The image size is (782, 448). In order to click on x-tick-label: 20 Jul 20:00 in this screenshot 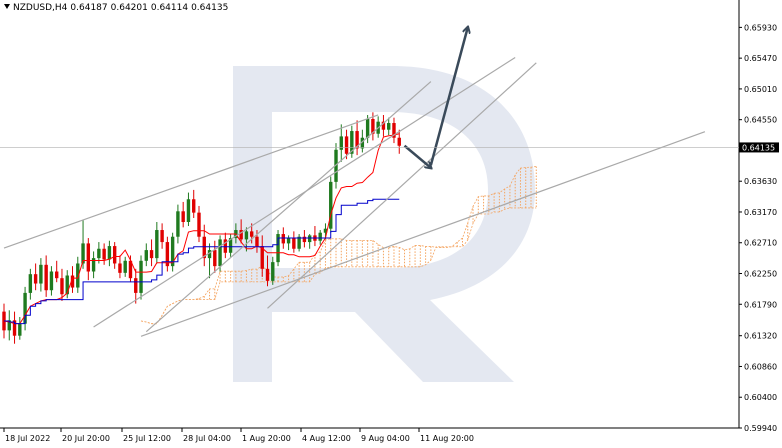, I will do `click(86, 438)`.